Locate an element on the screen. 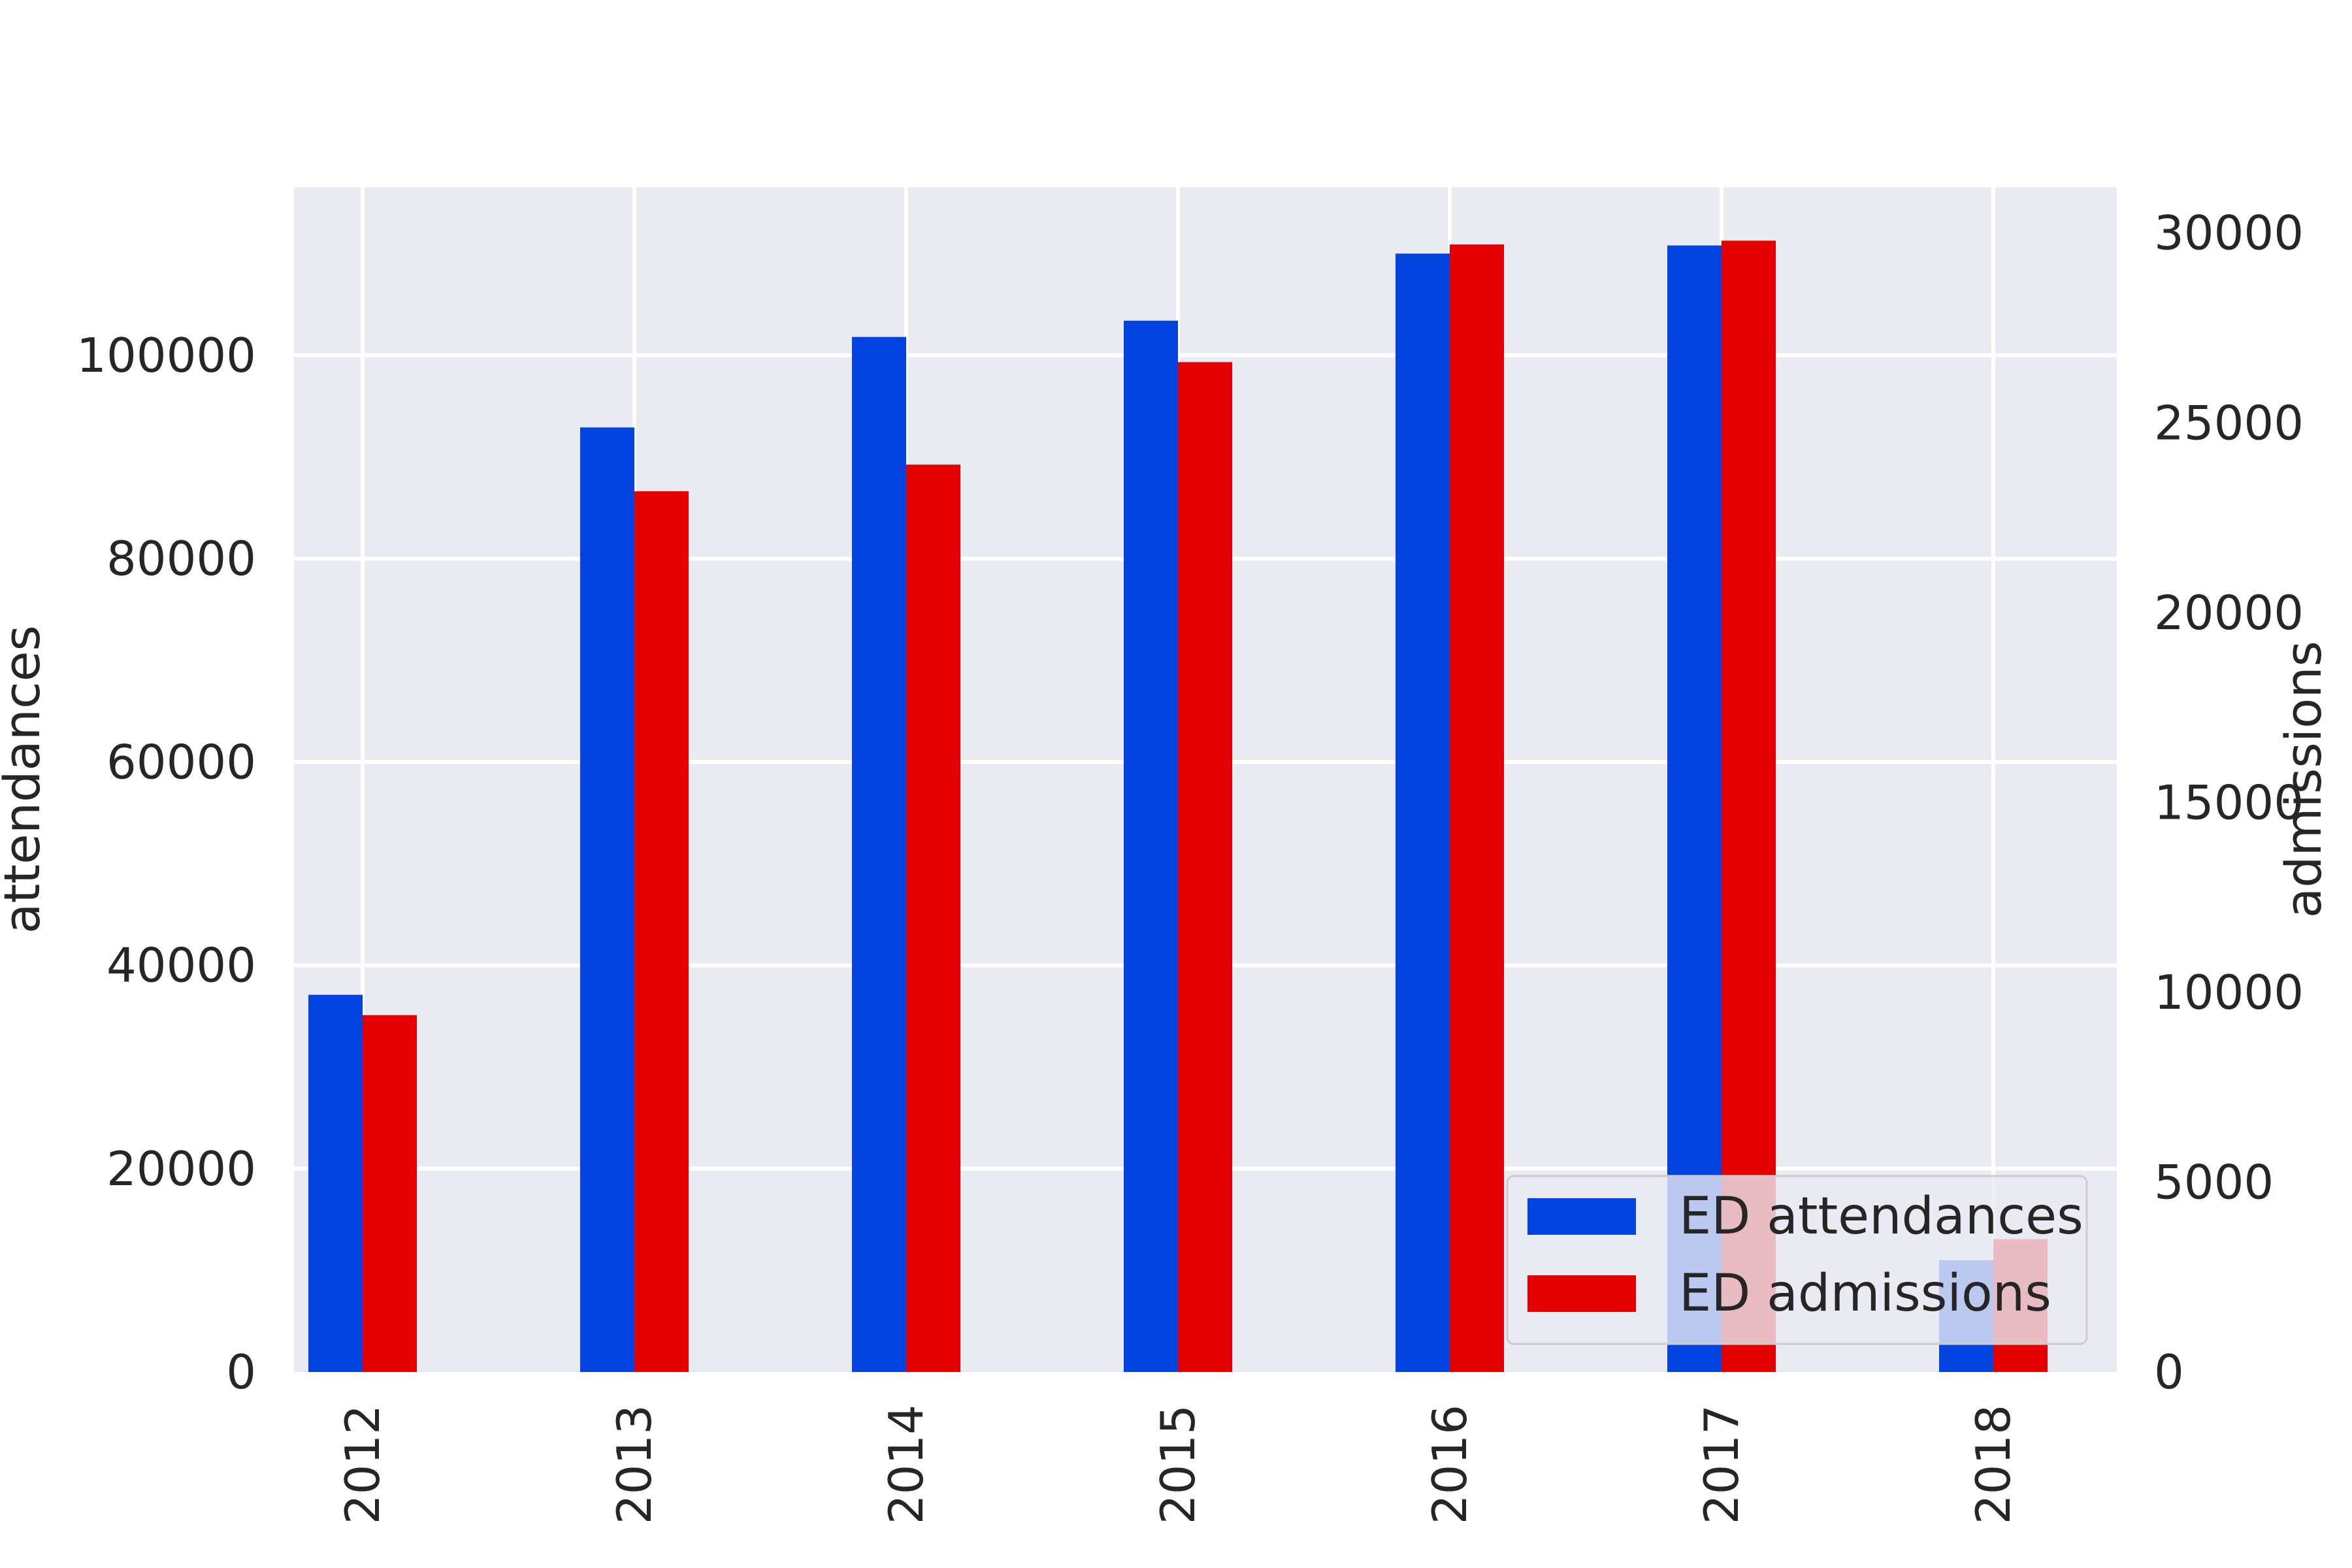 The image size is (2352, 1568). legend: ED attendances ED admissions is located at coordinates (1797, 1260).